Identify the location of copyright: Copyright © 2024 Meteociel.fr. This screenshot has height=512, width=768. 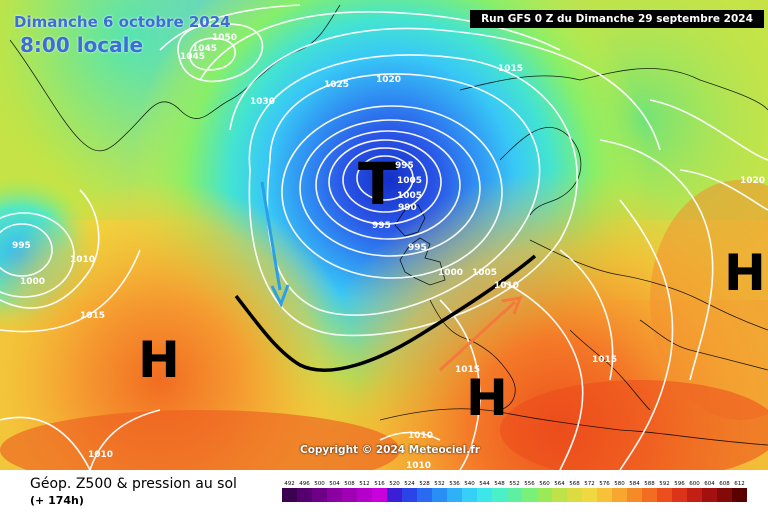
(390, 450).